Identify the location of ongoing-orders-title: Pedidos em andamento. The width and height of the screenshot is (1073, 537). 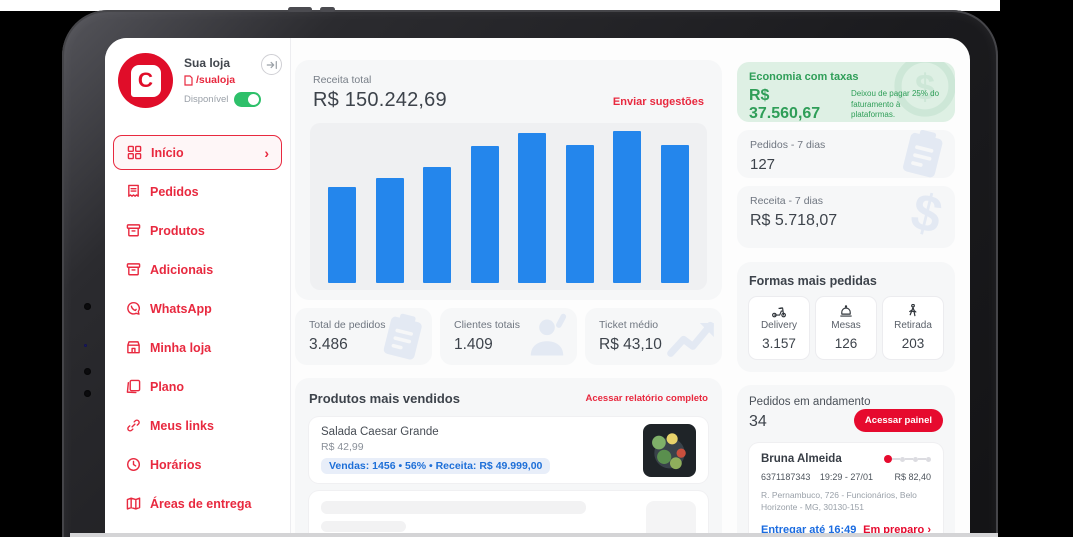
(810, 402).